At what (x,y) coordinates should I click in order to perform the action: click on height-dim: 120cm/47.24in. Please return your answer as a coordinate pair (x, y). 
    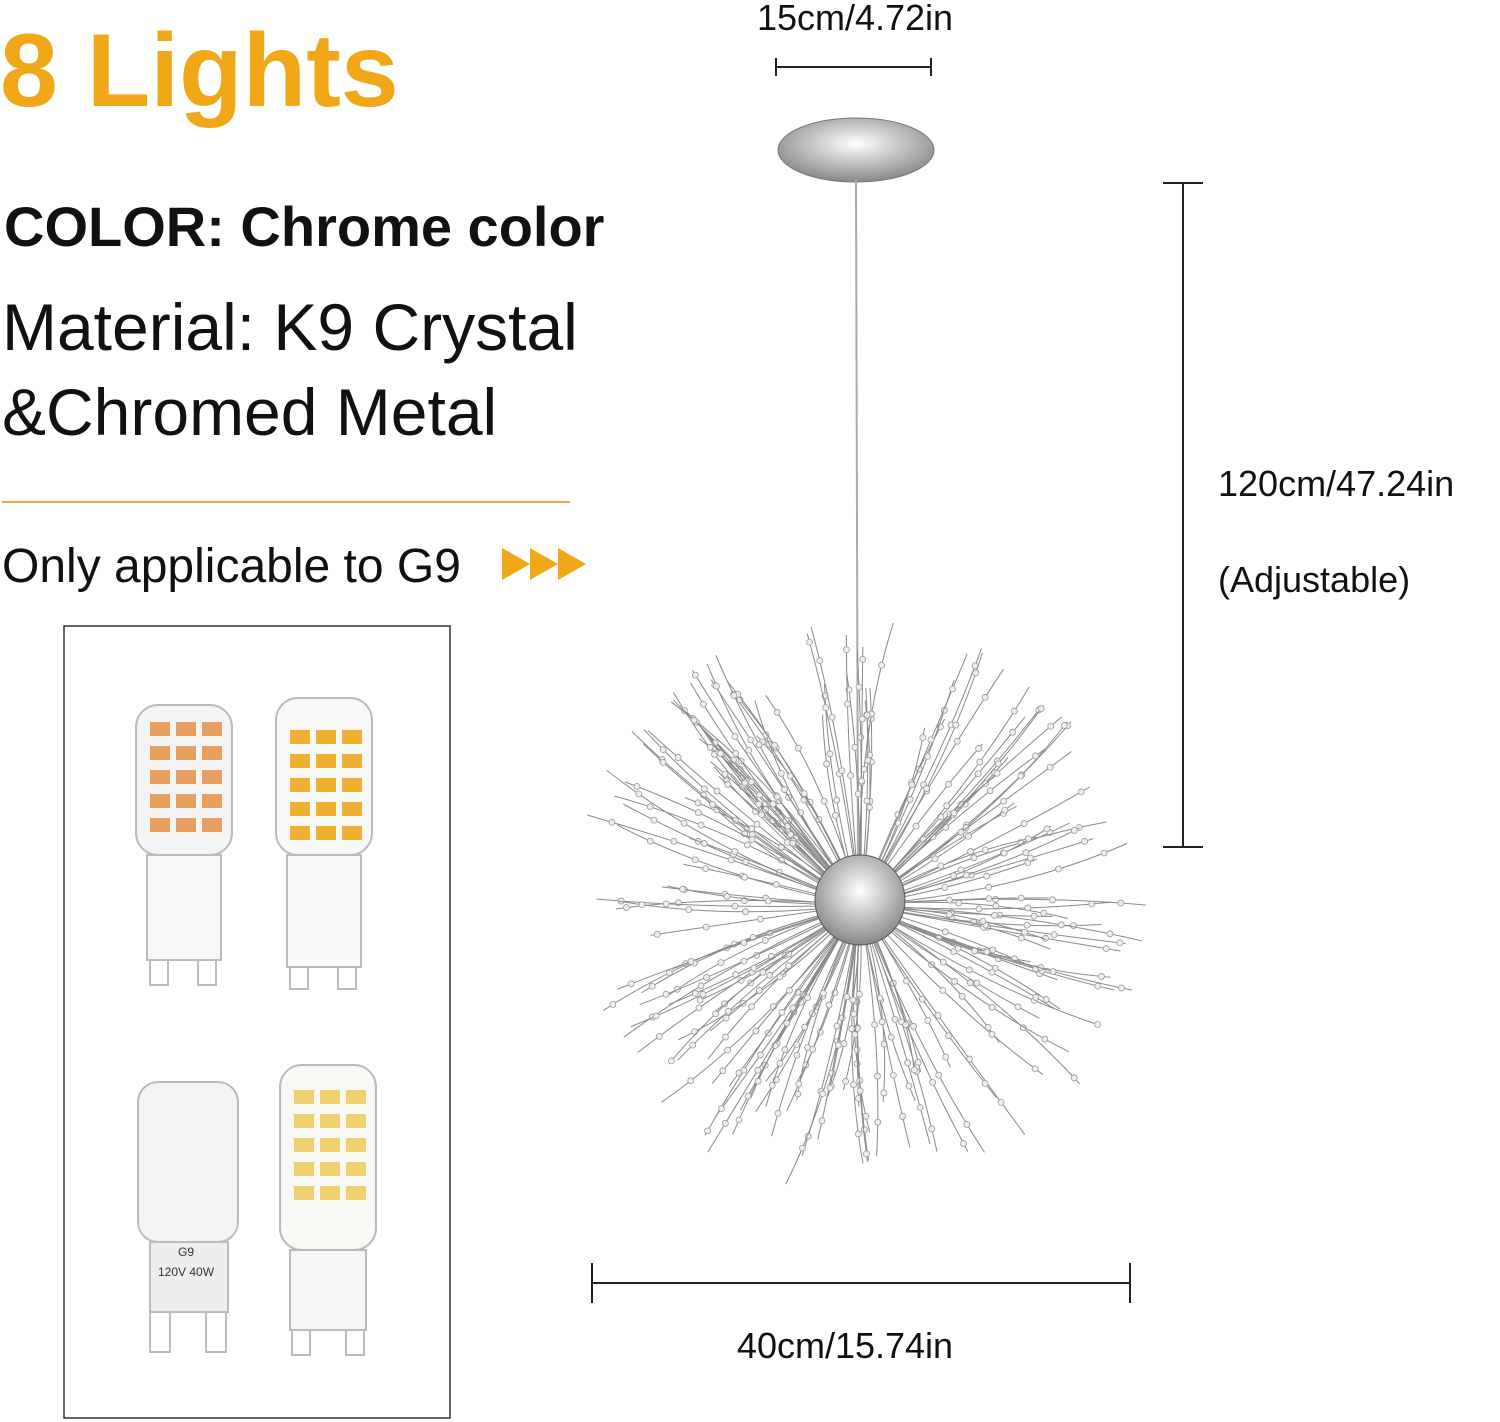
    Looking at the image, I should click on (1336, 483).